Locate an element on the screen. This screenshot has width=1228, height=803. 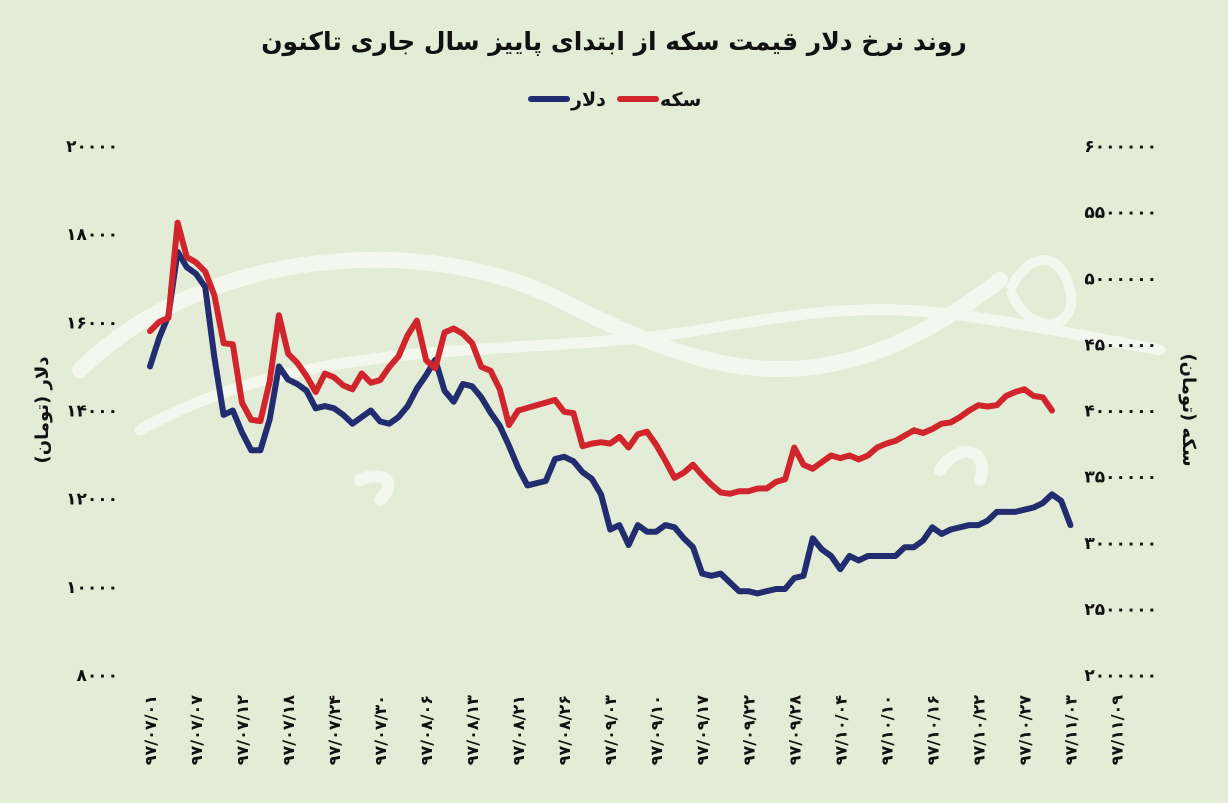
y-right-tick-label: ۶۰۰۰۰۰۰ is located at coordinates (1120, 147).